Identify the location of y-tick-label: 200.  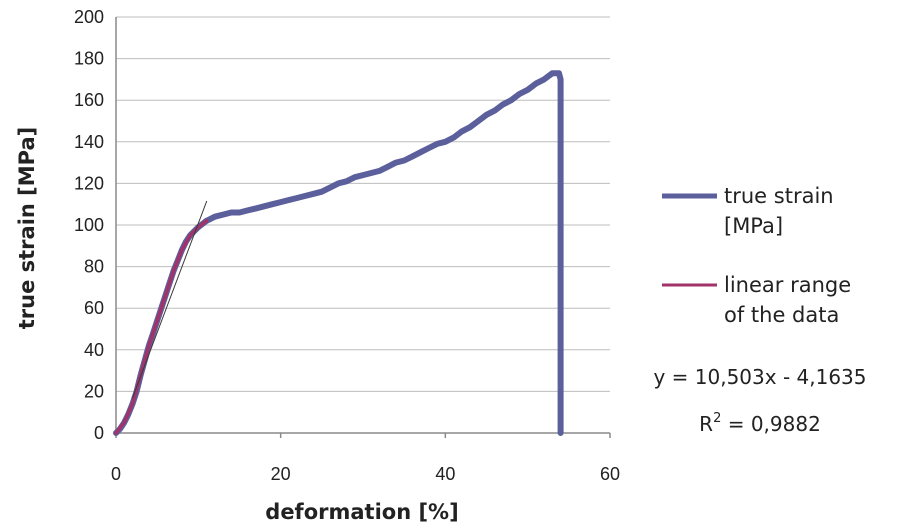
(89, 17).